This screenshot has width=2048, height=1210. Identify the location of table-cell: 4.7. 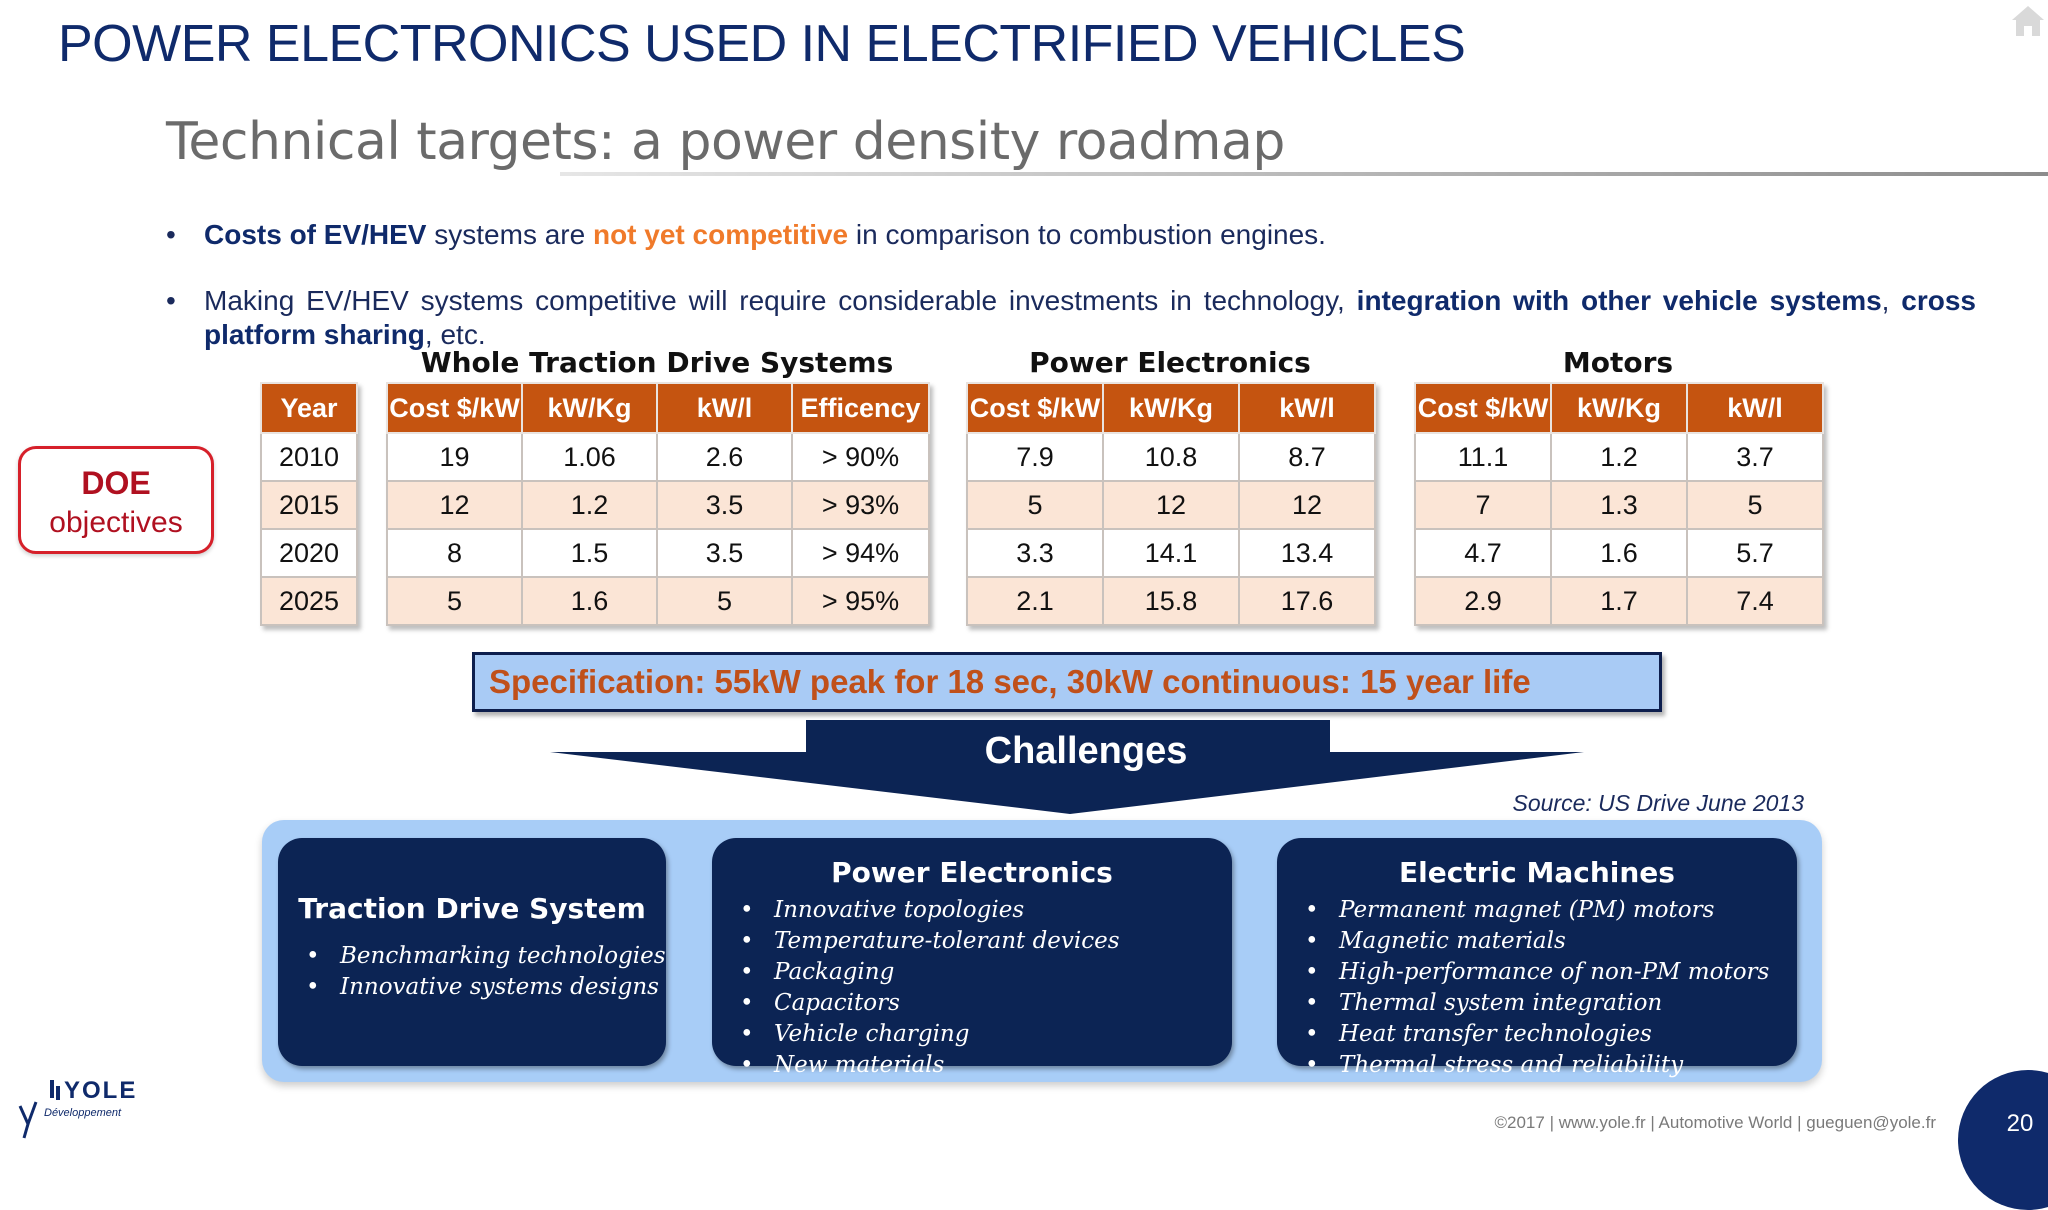
(1483, 553).